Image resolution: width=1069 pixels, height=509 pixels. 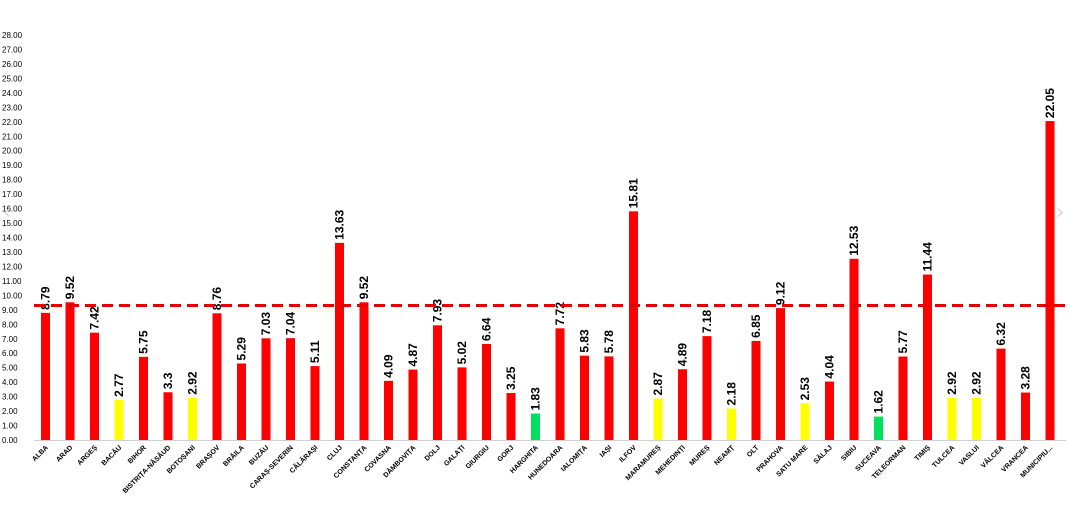 I want to click on y-tick-label: 0.00, so click(x=10, y=440).